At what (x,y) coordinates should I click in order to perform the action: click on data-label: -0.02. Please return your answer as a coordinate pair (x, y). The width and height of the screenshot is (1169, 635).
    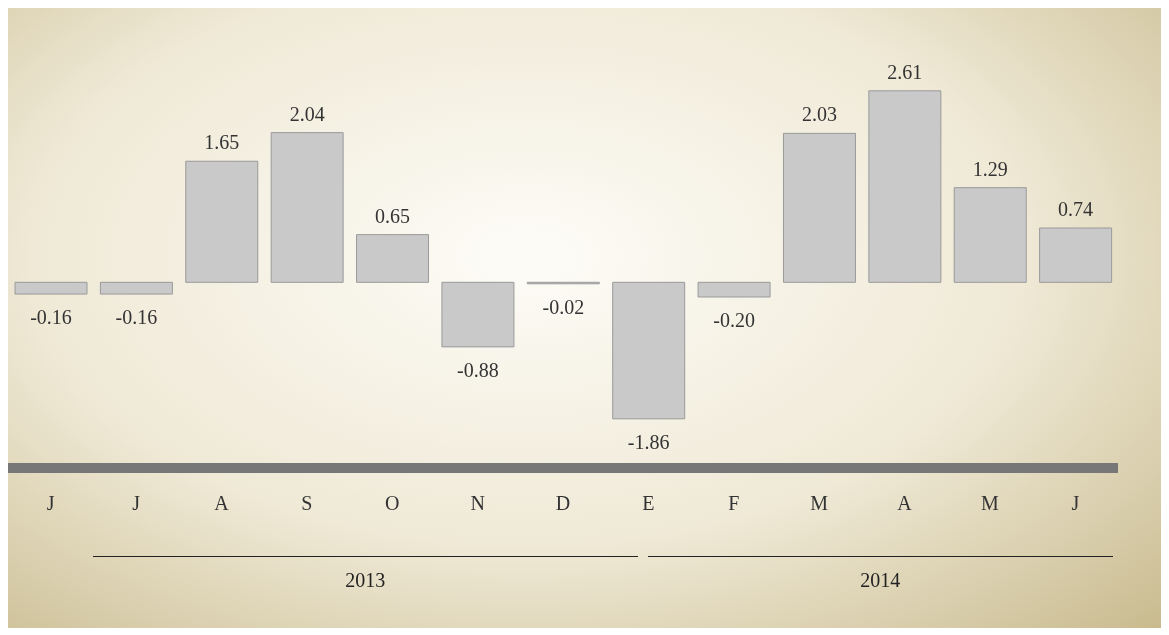
    Looking at the image, I should click on (563, 306).